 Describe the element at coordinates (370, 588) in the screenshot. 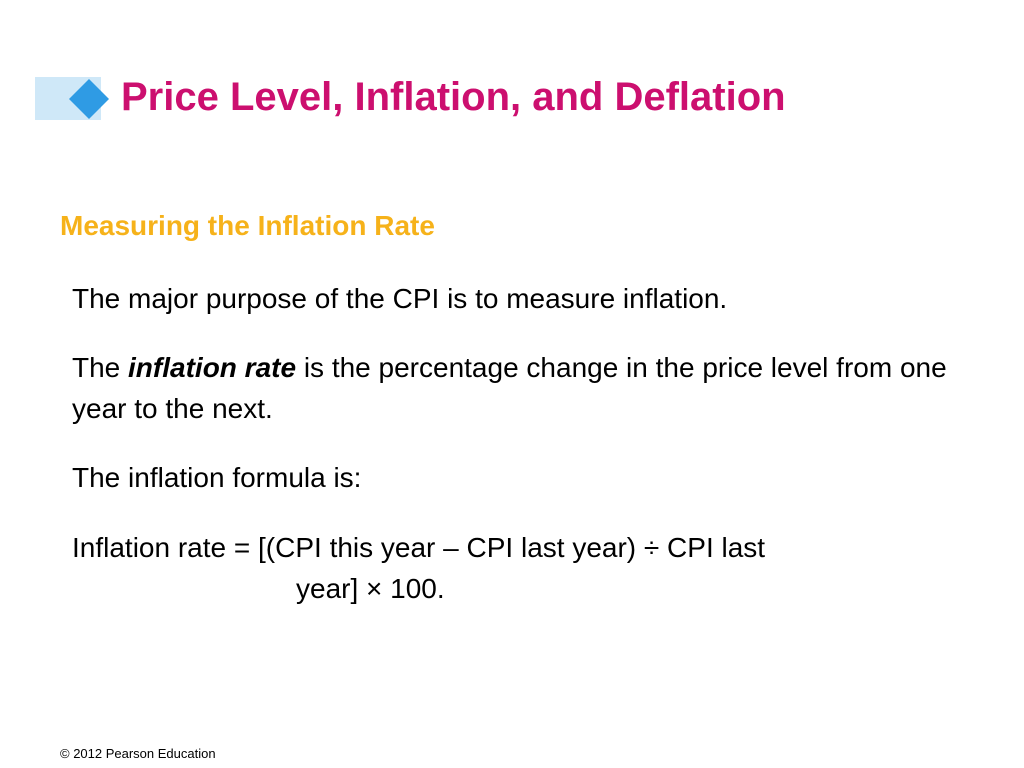

I see `formula-line-2: year] × 100.` at that location.